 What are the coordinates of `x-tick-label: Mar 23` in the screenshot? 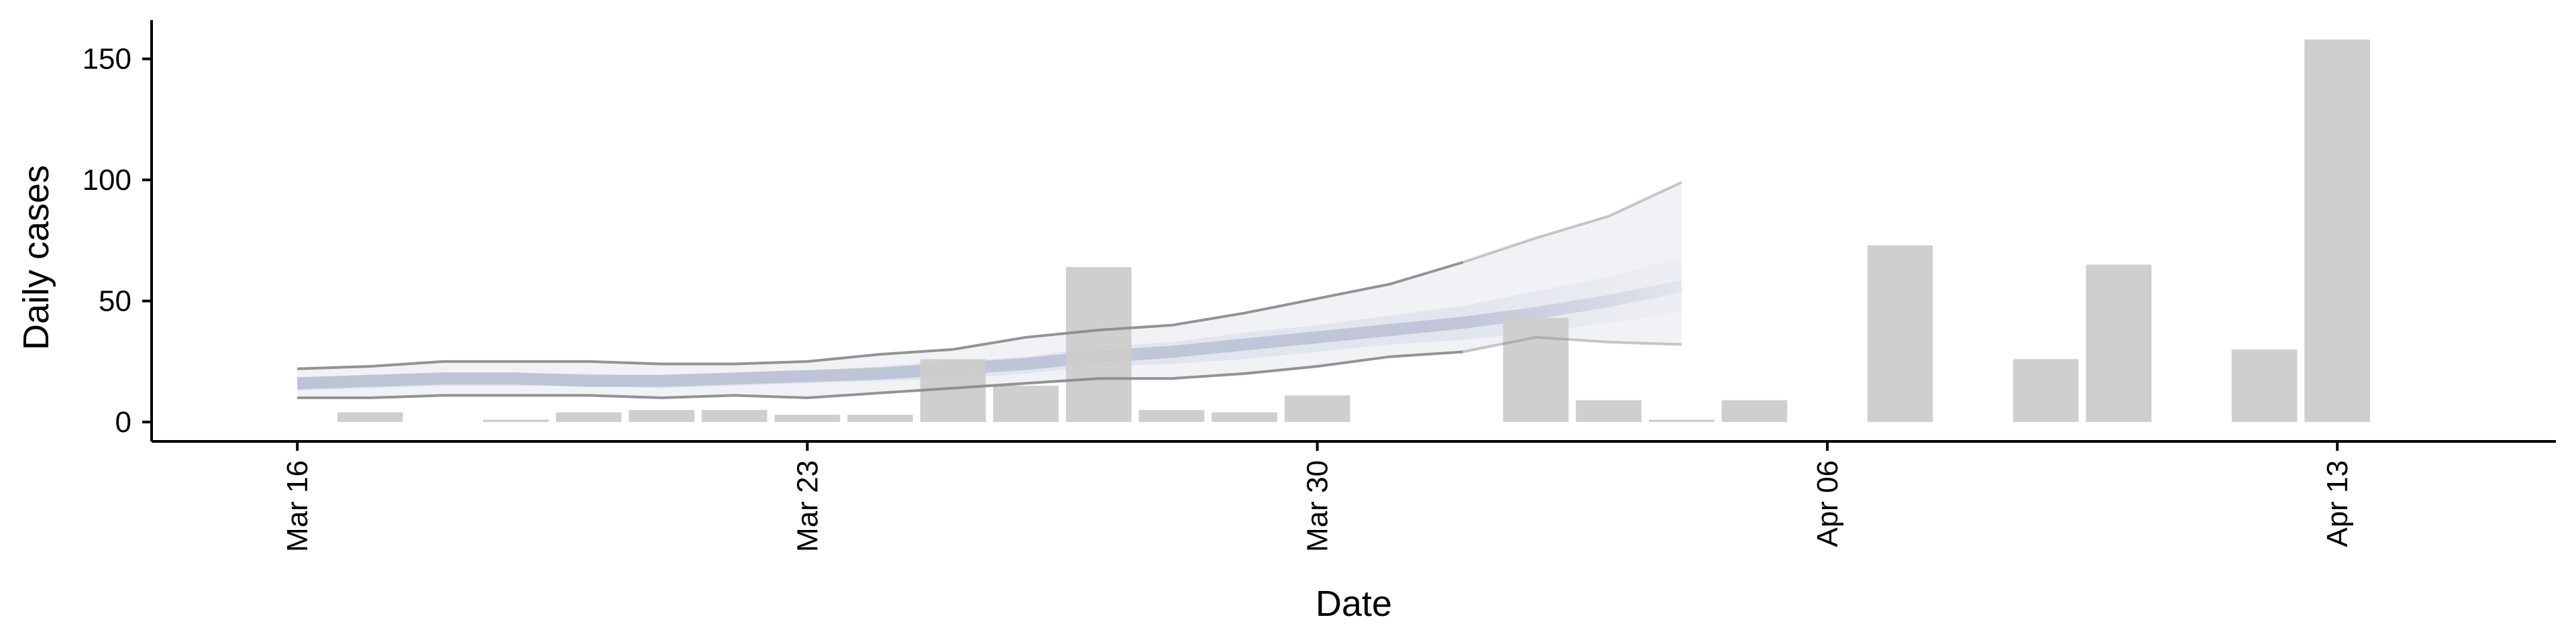 It's located at (807, 506).